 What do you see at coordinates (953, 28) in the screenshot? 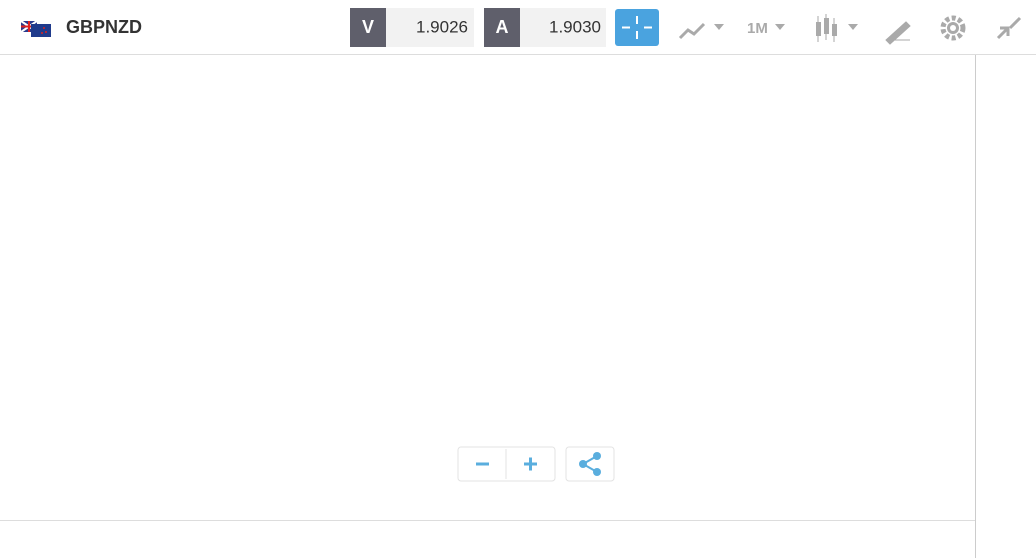
I see `settings-button` at bounding box center [953, 28].